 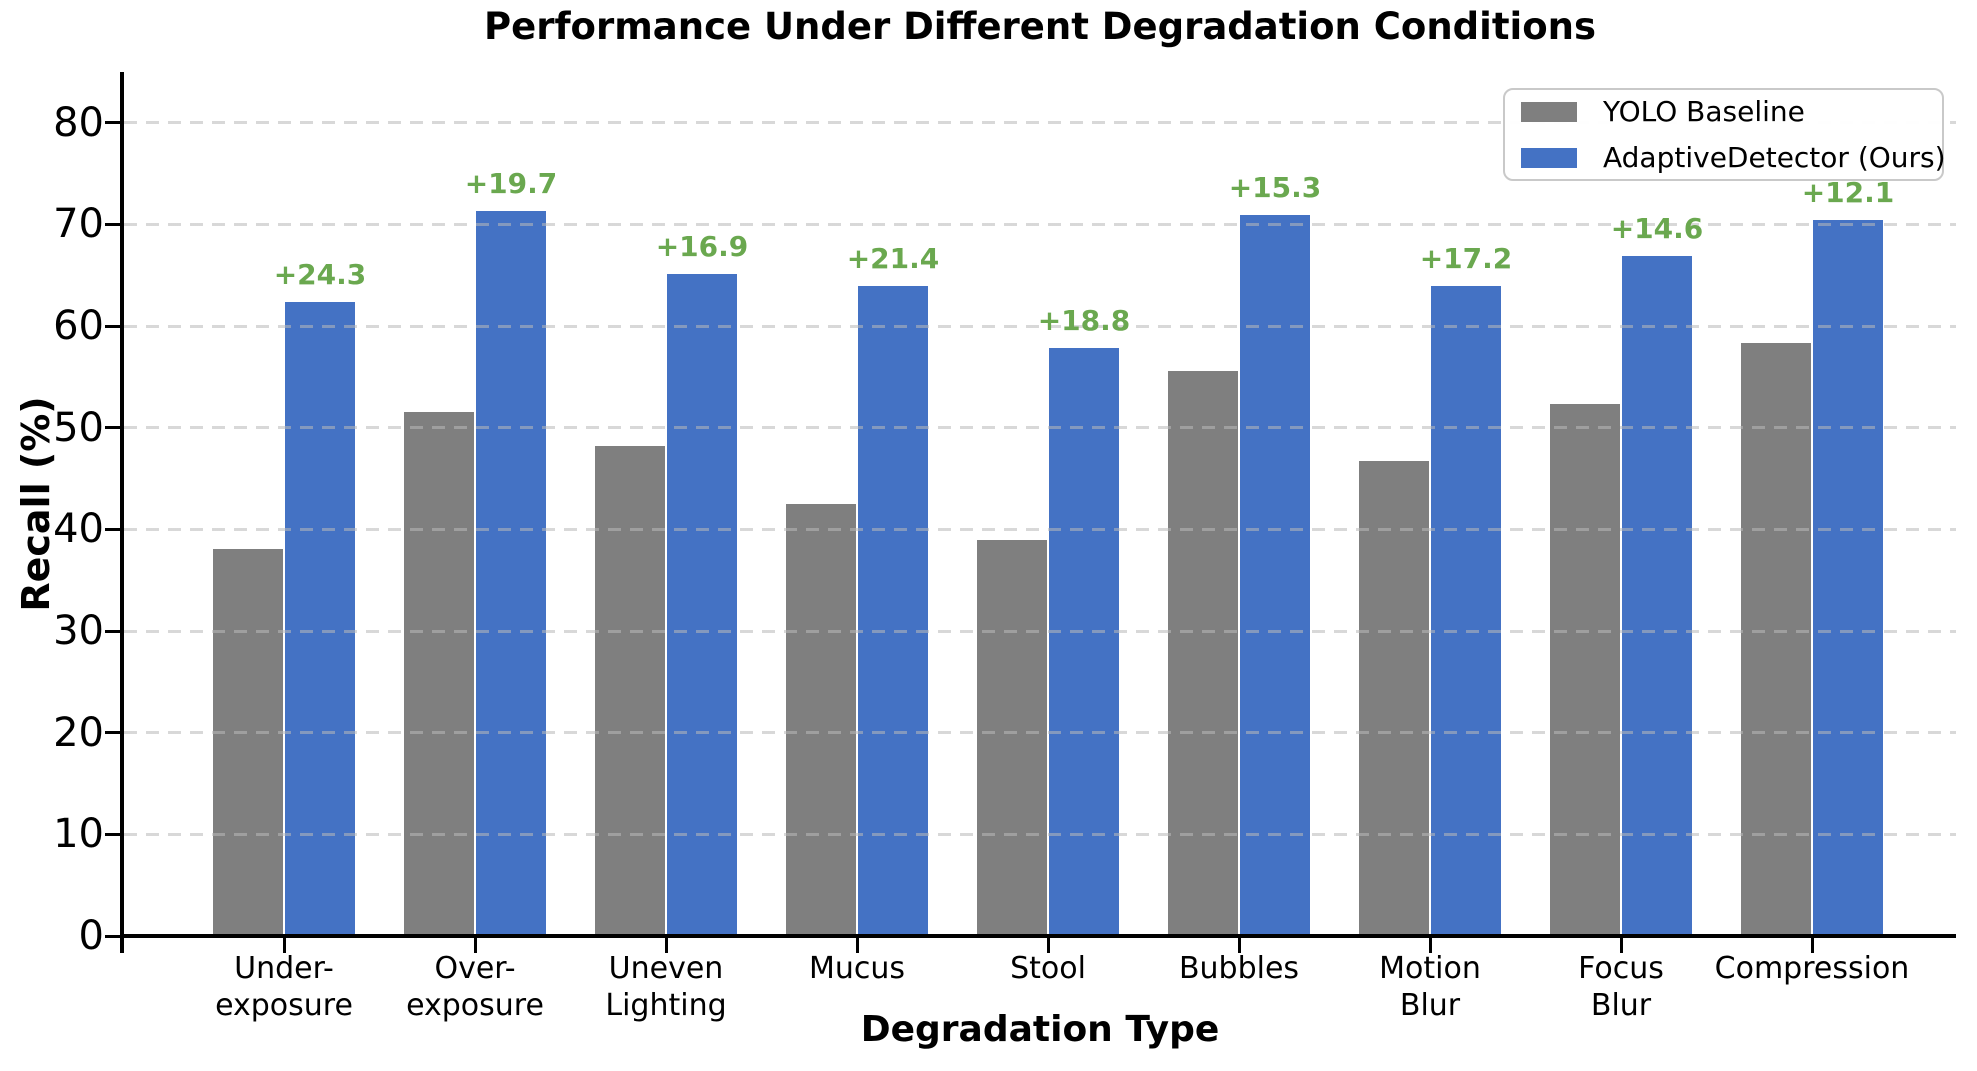 I want to click on y-tick-label: 10, so click(x=78, y=834).